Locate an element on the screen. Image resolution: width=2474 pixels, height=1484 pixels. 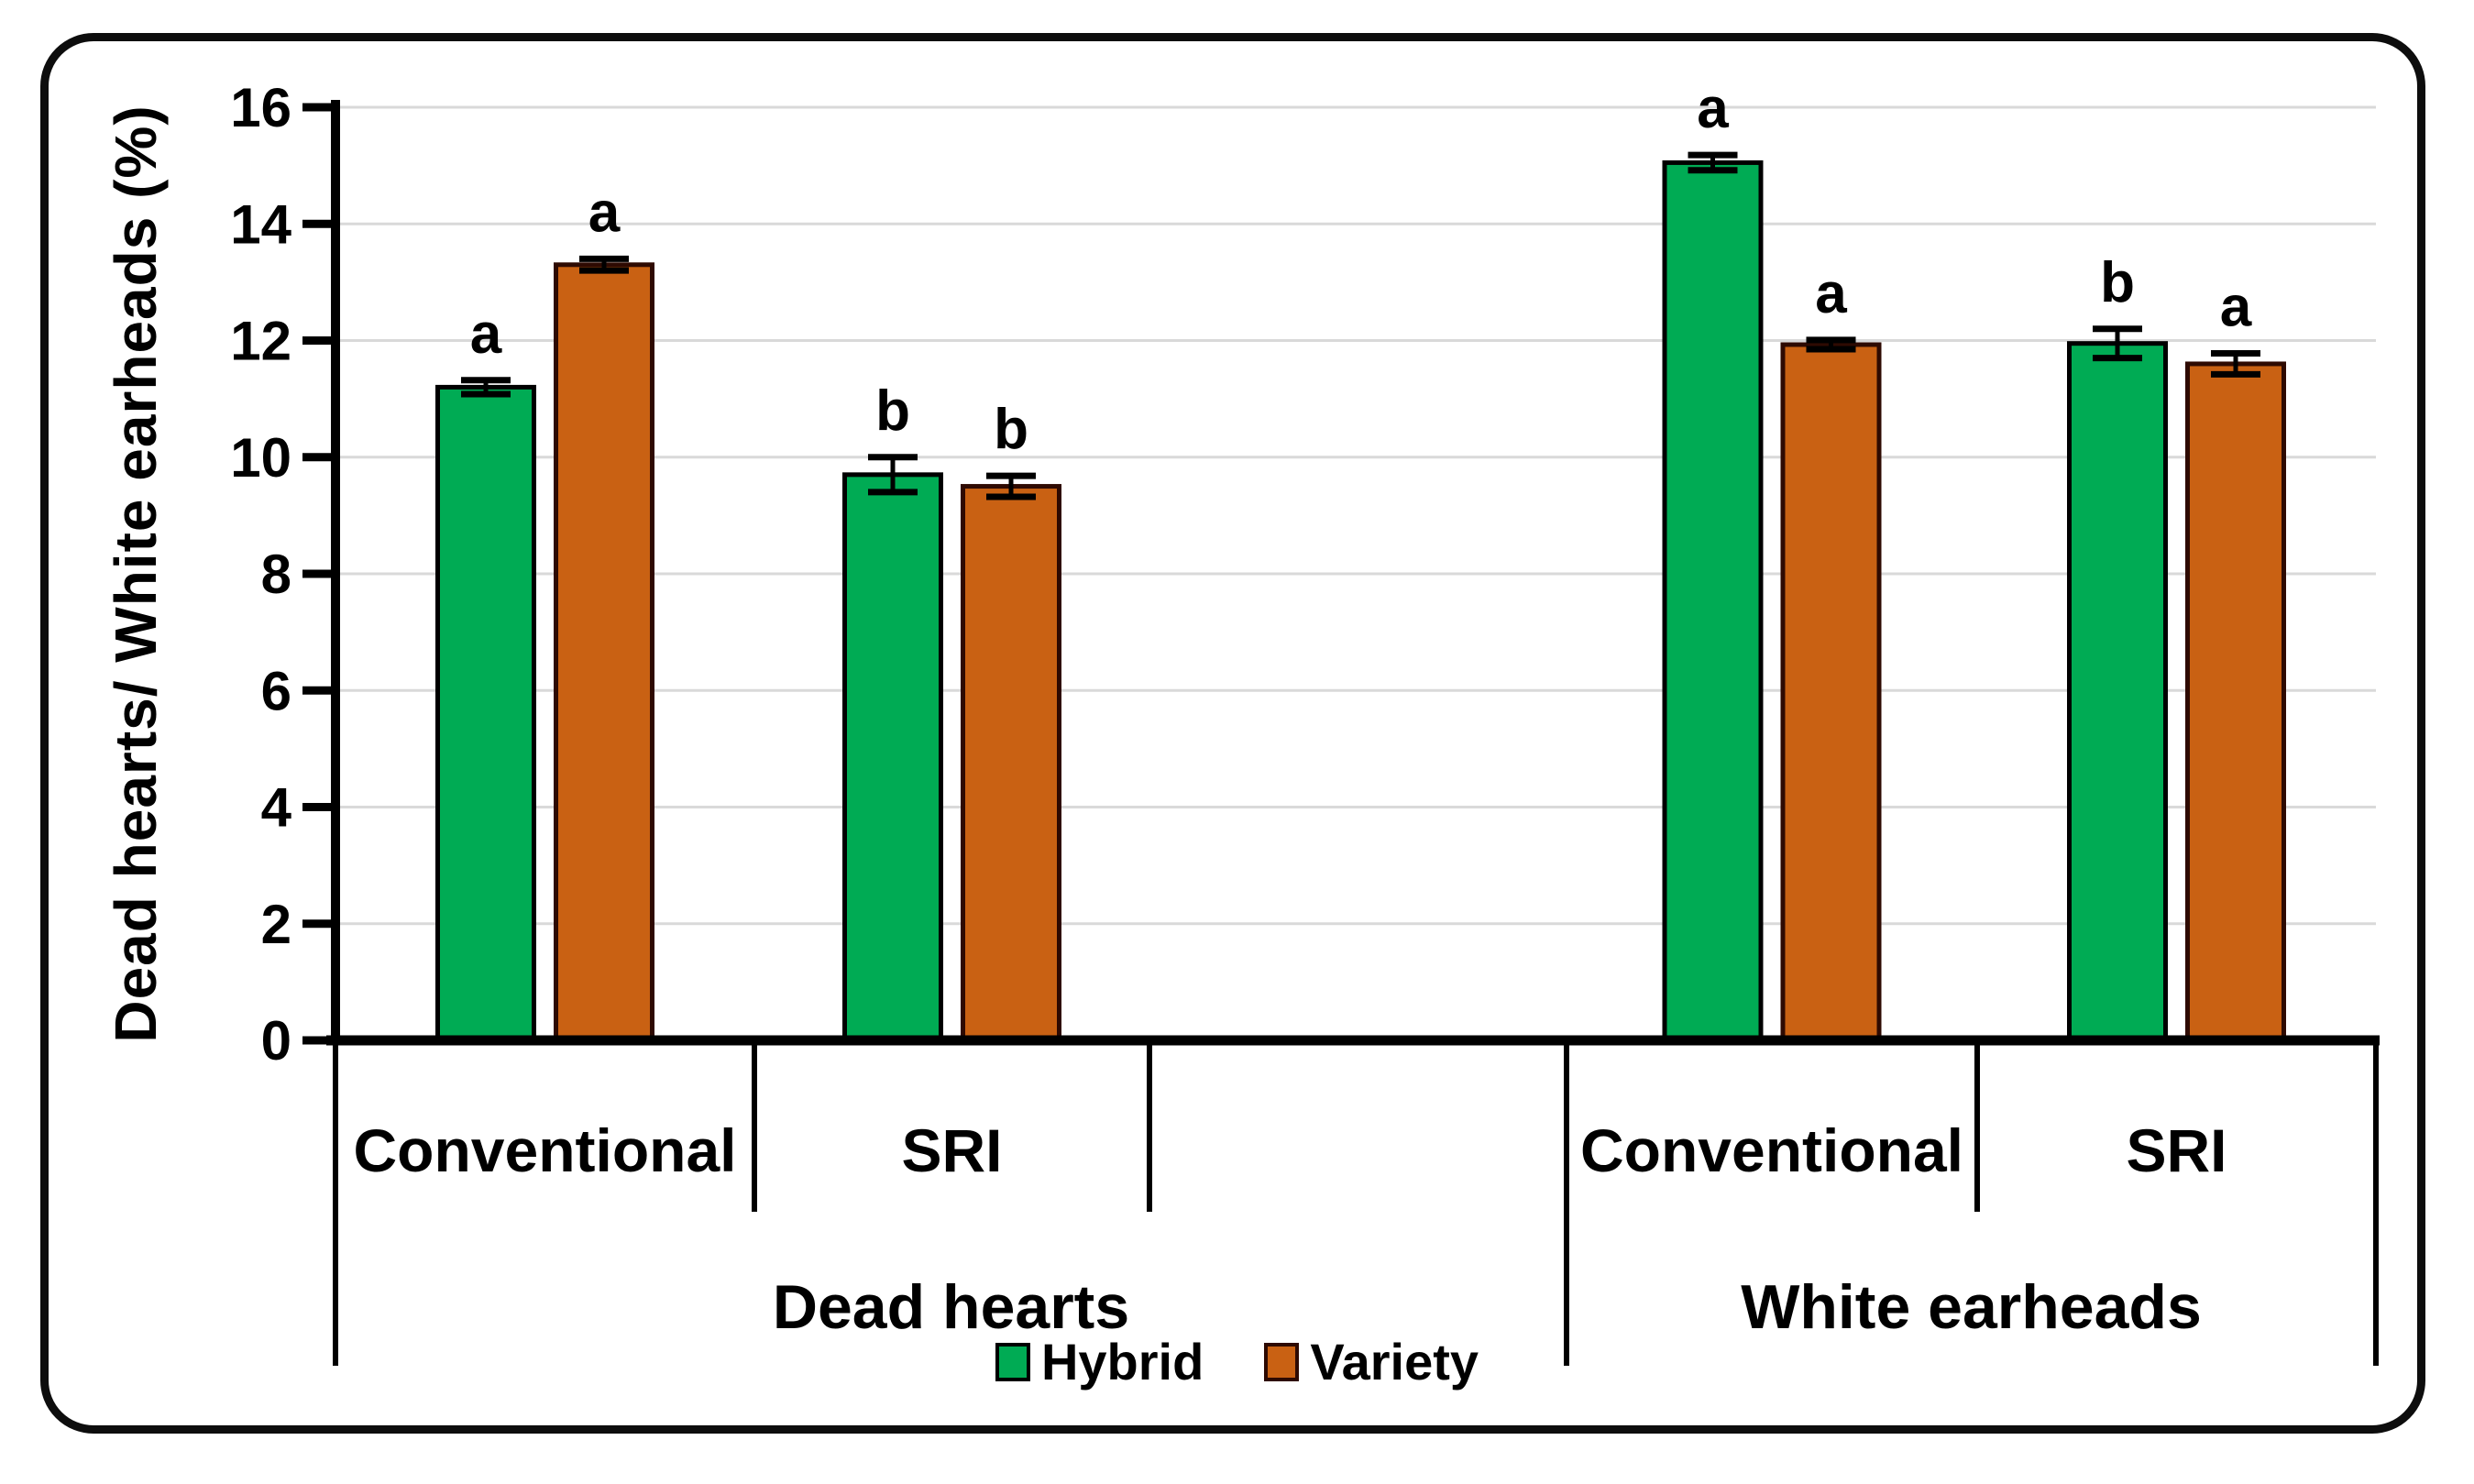
y-tick-label: 16 is located at coordinates (260, 107).